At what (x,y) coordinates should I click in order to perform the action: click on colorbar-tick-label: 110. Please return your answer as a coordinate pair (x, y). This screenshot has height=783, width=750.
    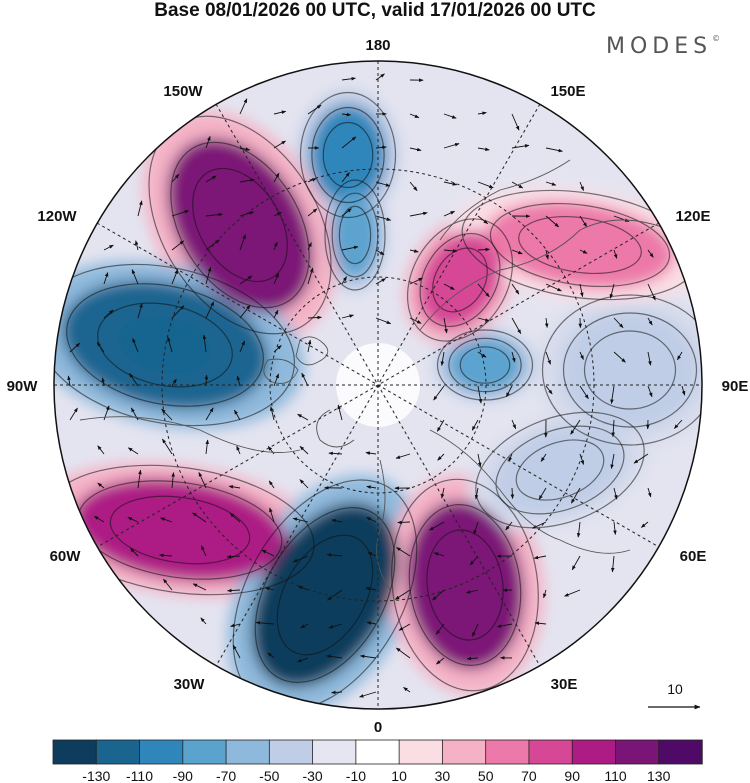
    Looking at the image, I should click on (615, 775).